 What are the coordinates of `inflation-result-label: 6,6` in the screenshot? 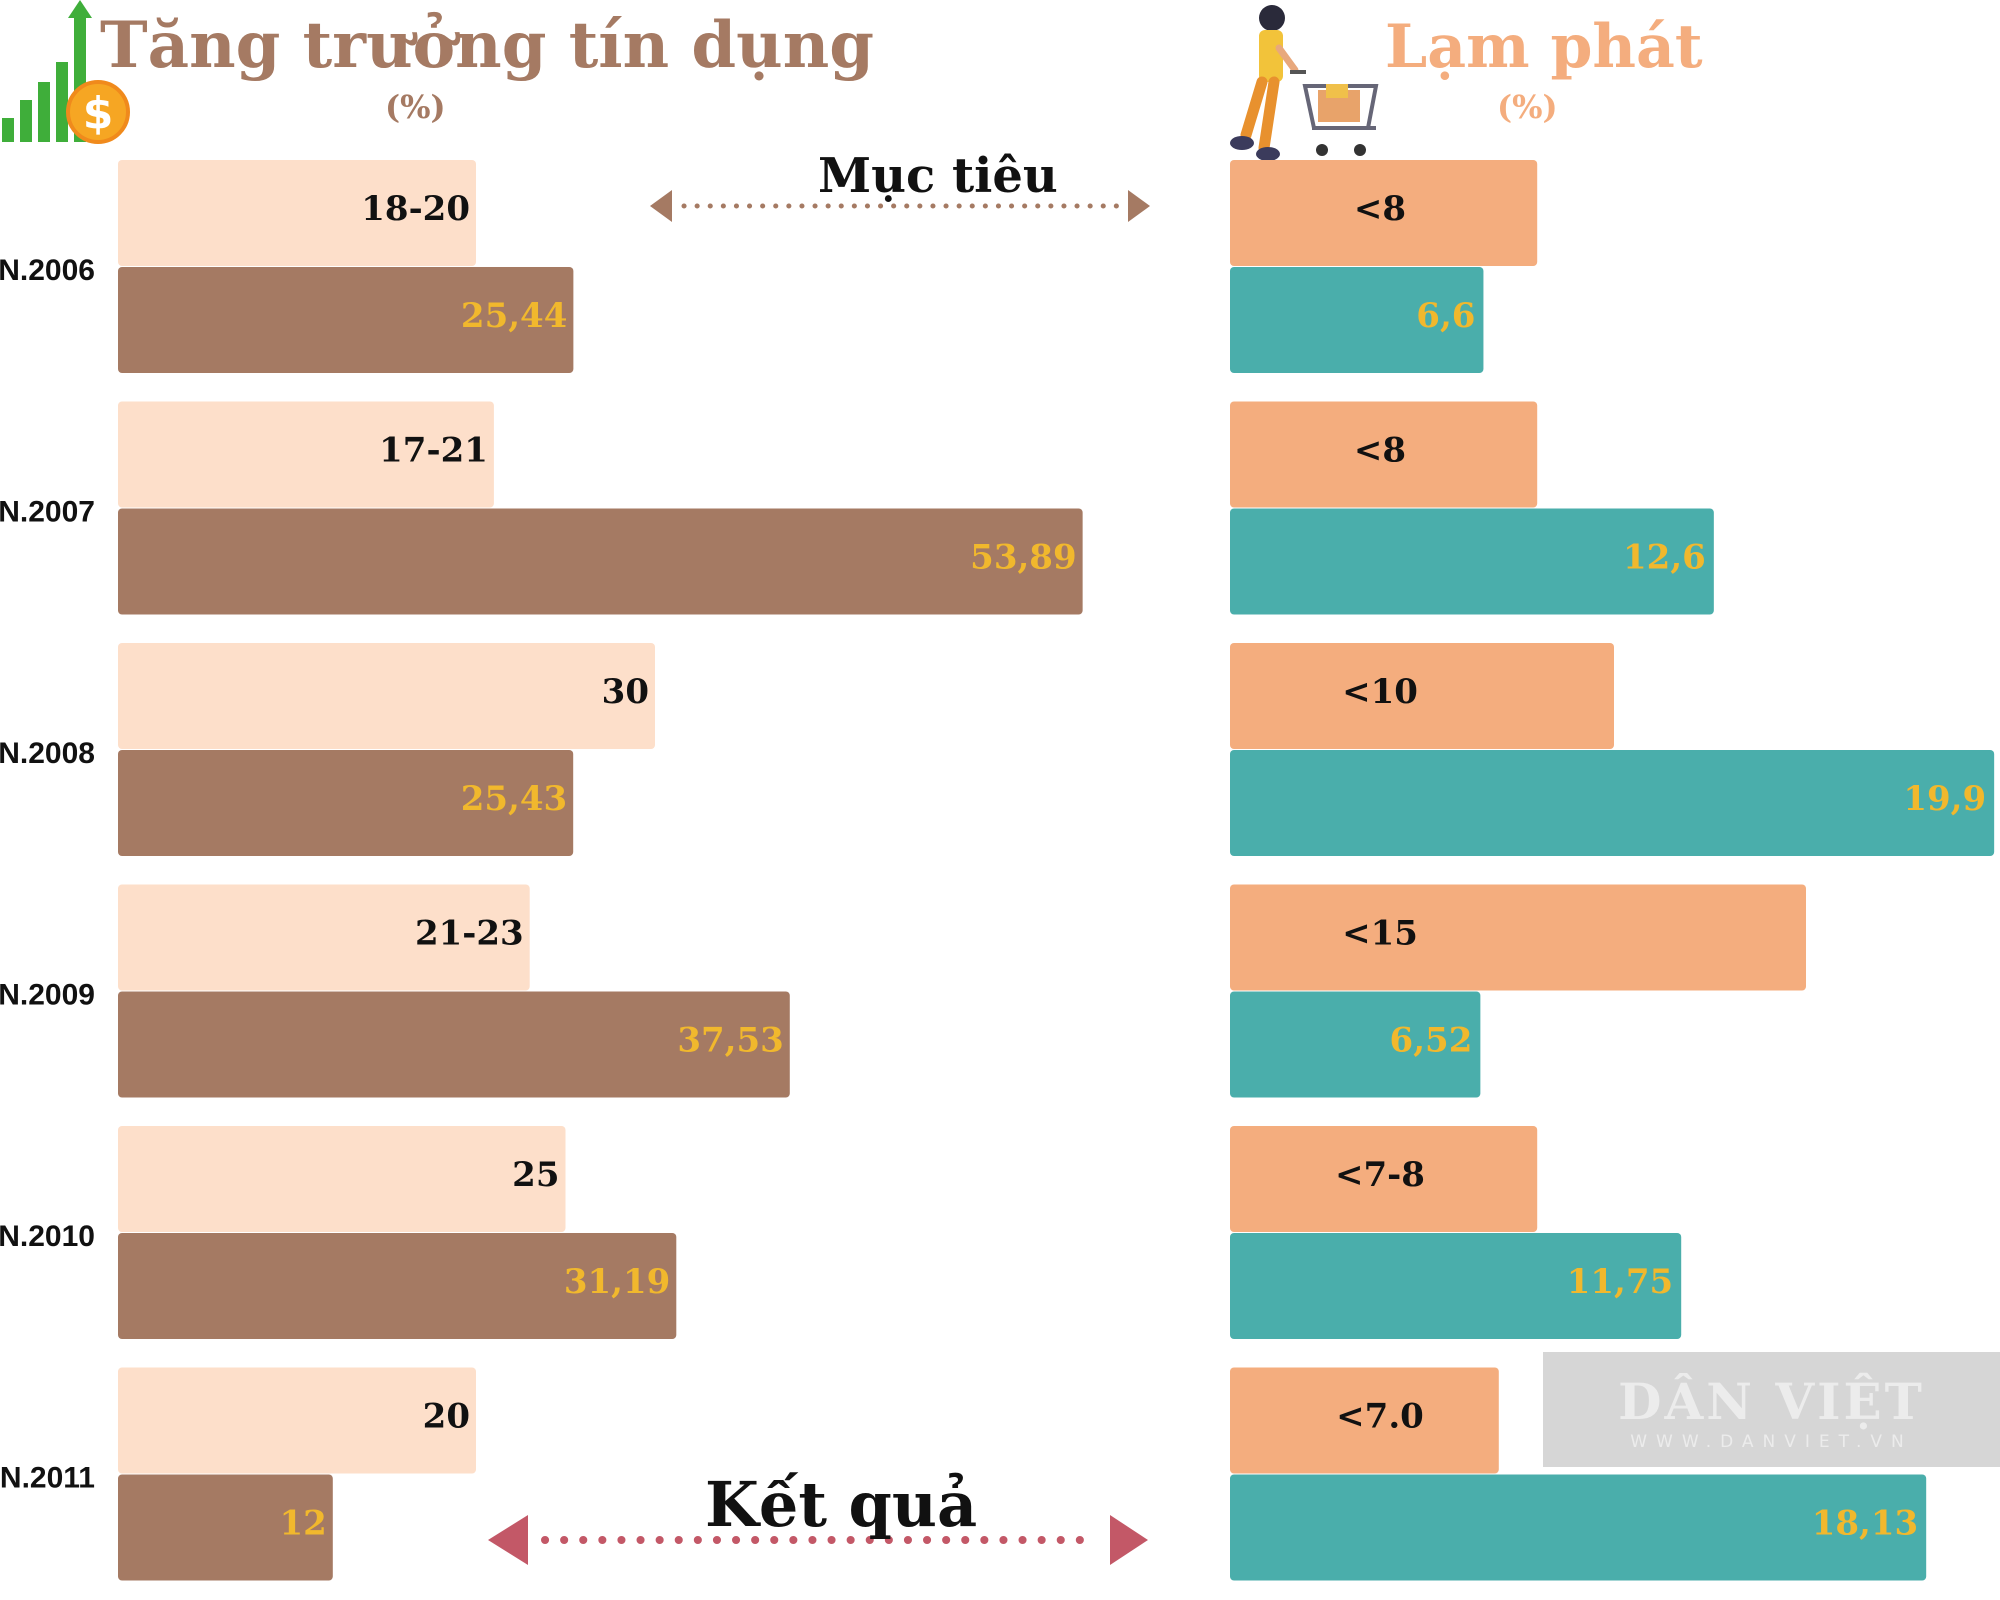 It's located at (1445, 316).